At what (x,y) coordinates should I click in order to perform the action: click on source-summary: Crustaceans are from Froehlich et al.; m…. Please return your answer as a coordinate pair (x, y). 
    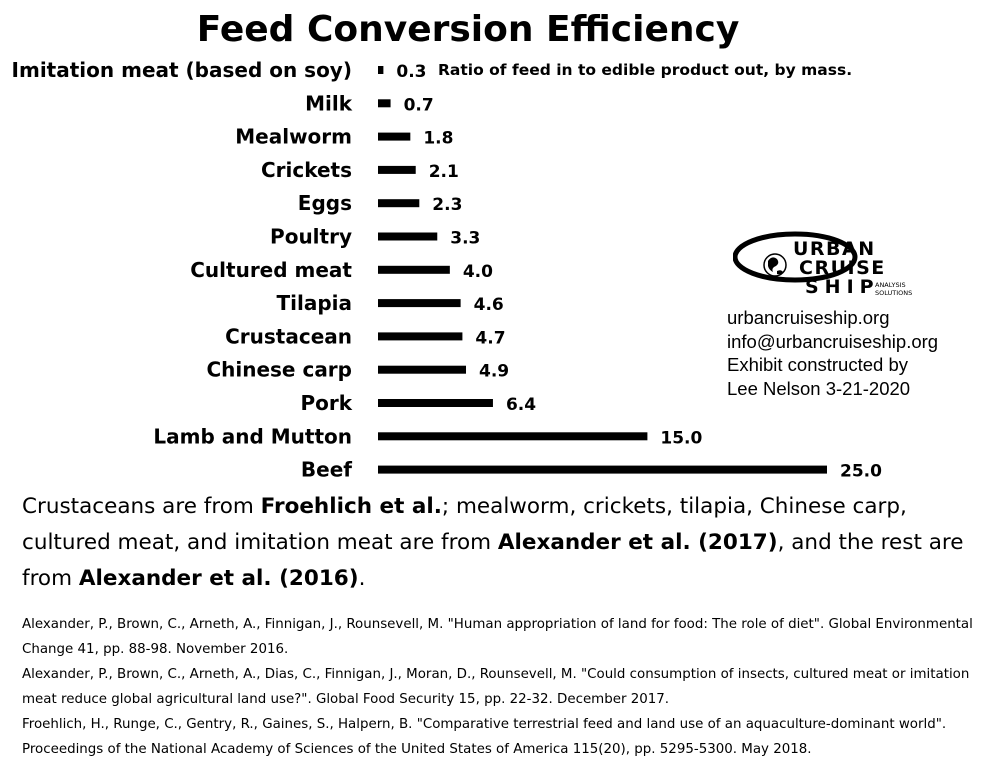
    Looking at the image, I should click on (502, 543).